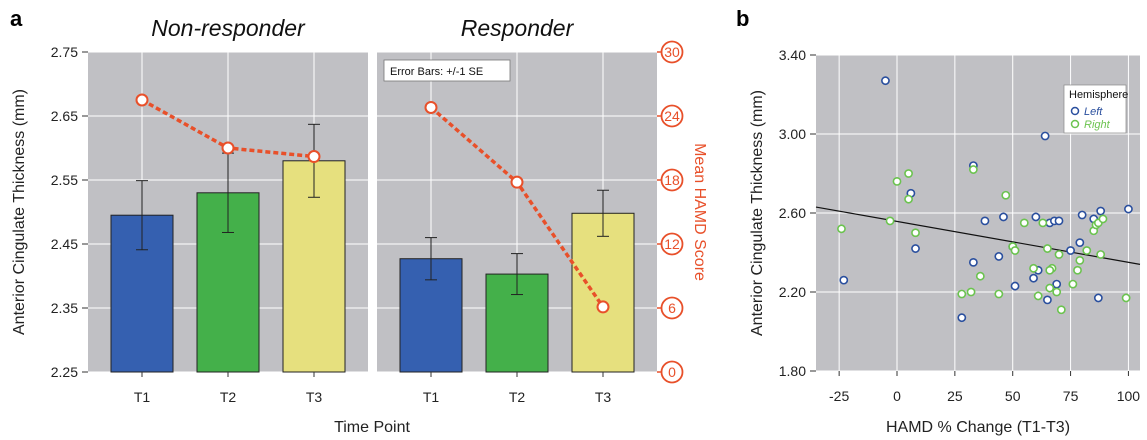 This screenshot has width=1147, height=440. I want to click on x-axis-ticks: T1 T2 T3 T1 T2 T3, so click(373, 388).